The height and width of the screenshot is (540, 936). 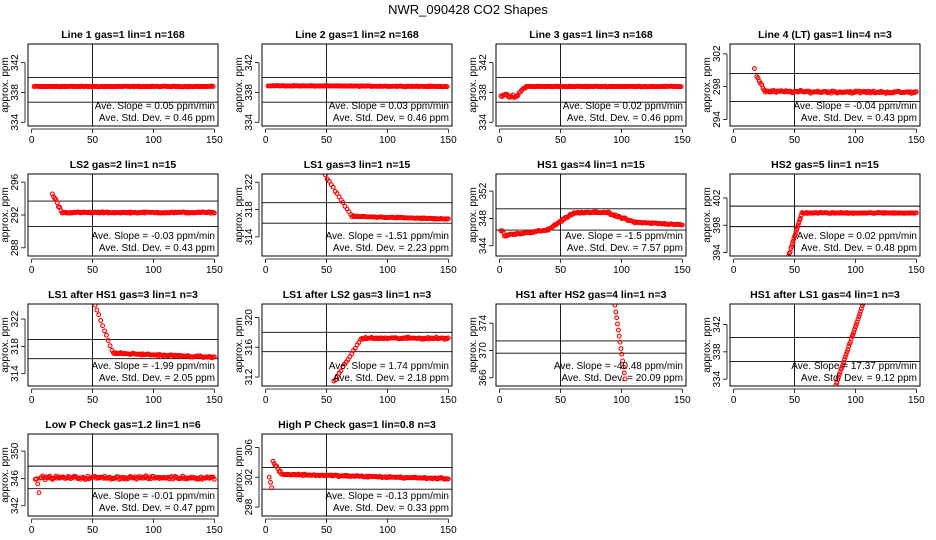 What do you see at coordinates (717, 119) in the screenshot?
I see `y-tick-label: 294` at bounding box center [717, 119].